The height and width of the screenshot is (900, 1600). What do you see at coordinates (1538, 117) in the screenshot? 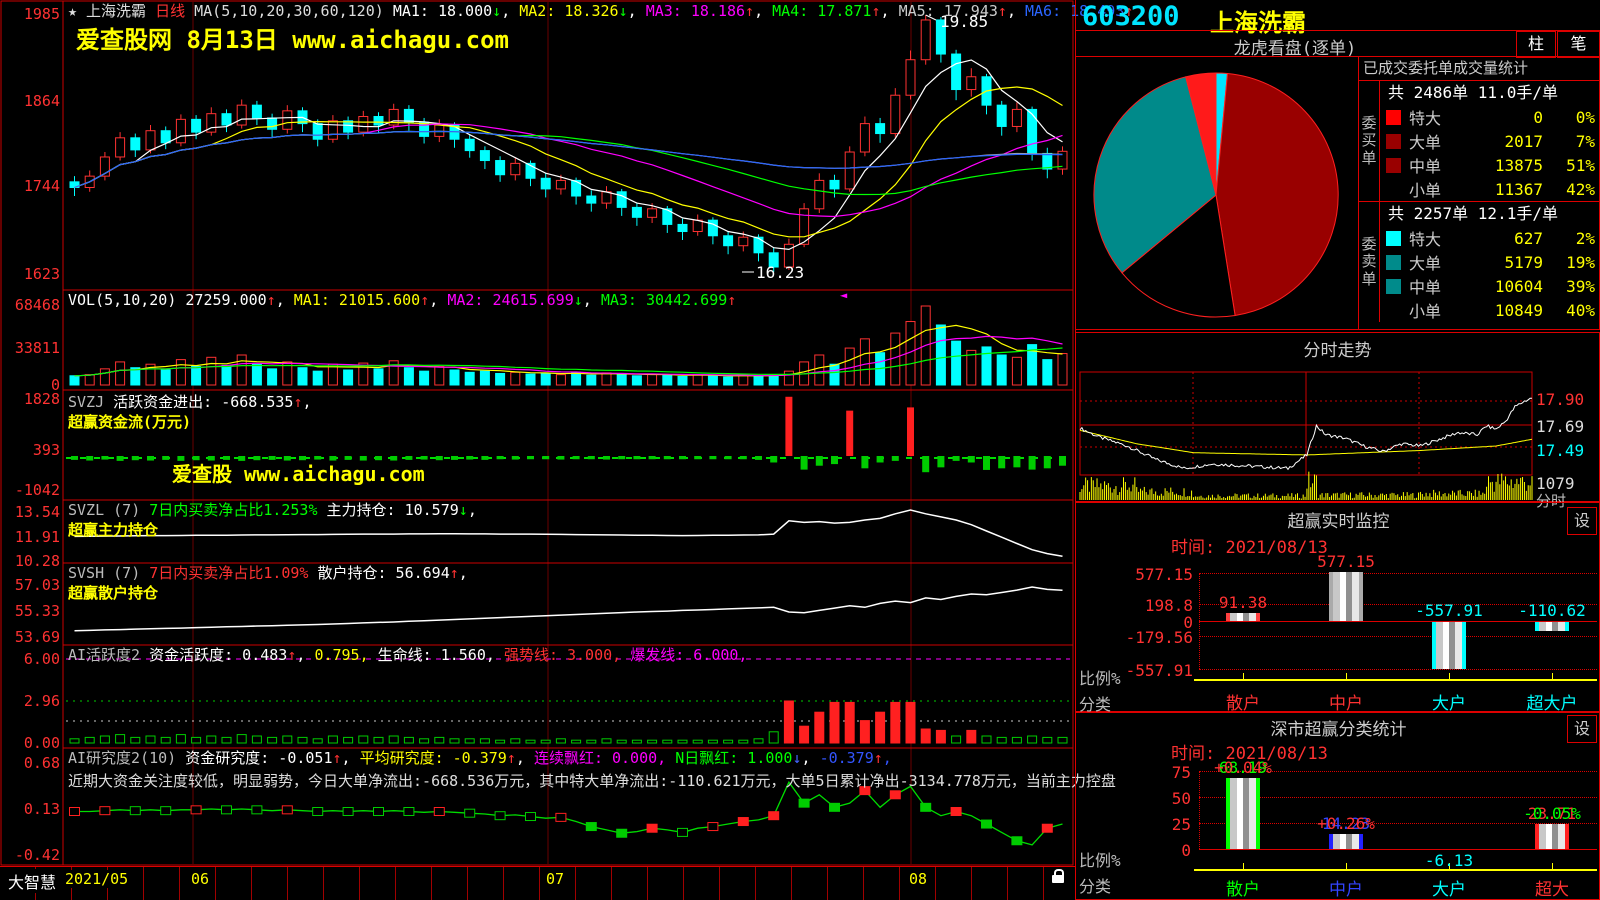
I see `row-count: 0` at bounding box center [1538, 117].